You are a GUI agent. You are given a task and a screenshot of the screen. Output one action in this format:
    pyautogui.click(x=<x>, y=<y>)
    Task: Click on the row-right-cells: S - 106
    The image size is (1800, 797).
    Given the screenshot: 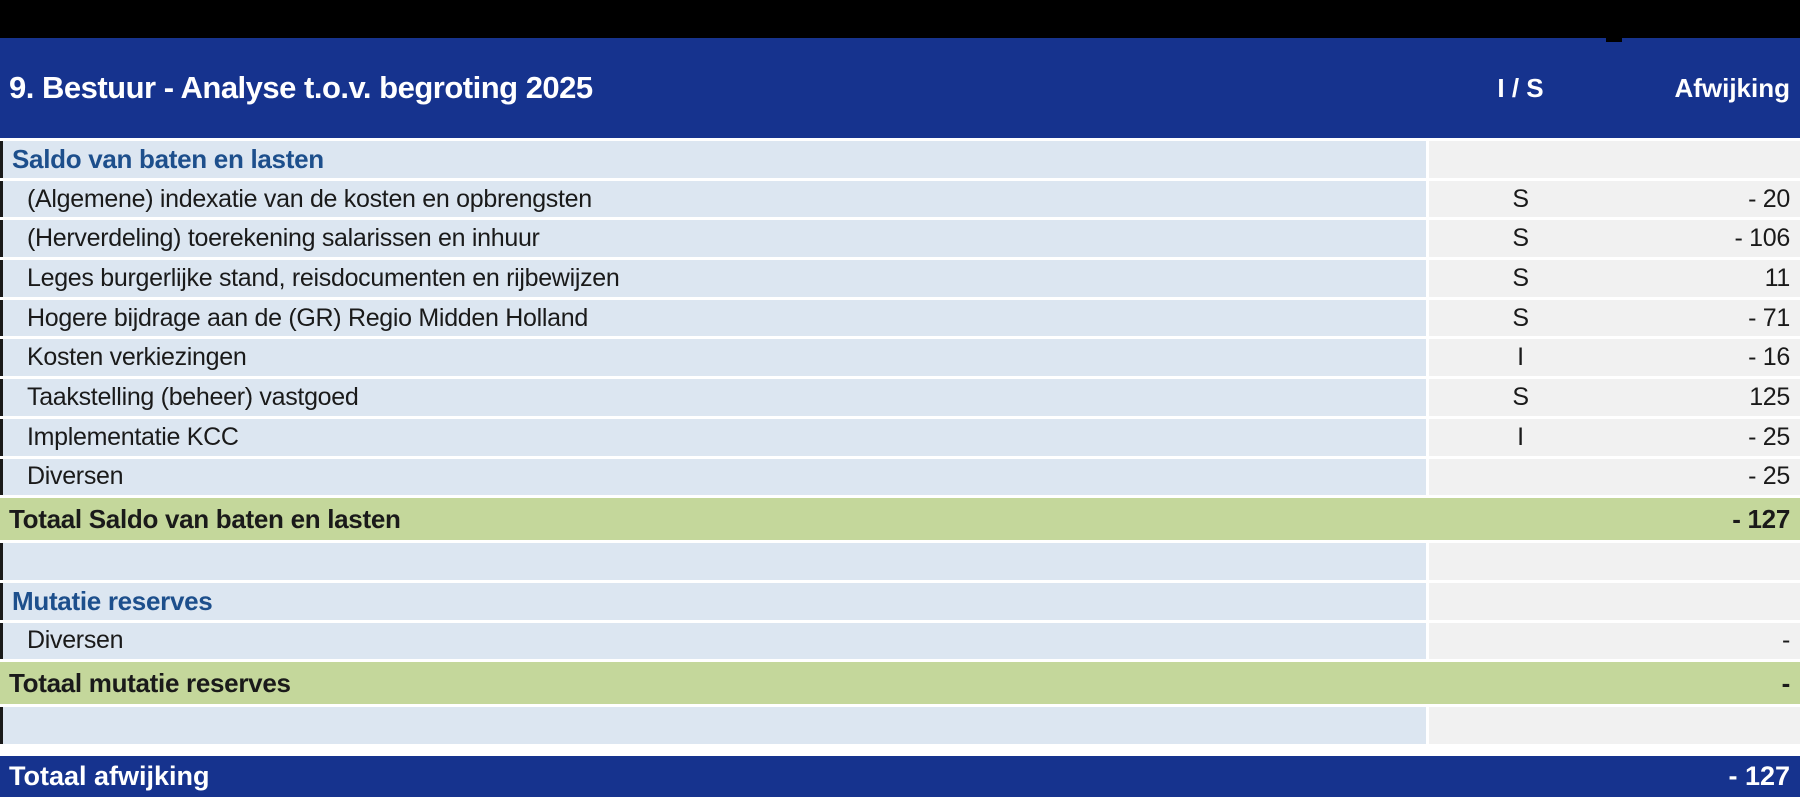 What is the action you would take?
    pyautogui.click(x=1614, y=239)
    